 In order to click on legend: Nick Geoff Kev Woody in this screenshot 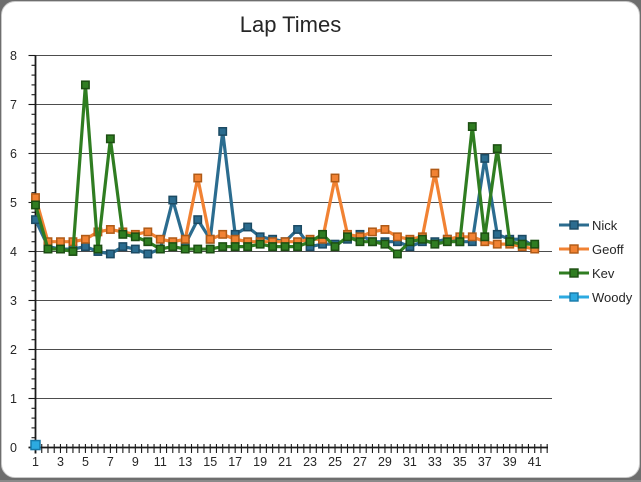, I will do `click(595, 261)`.